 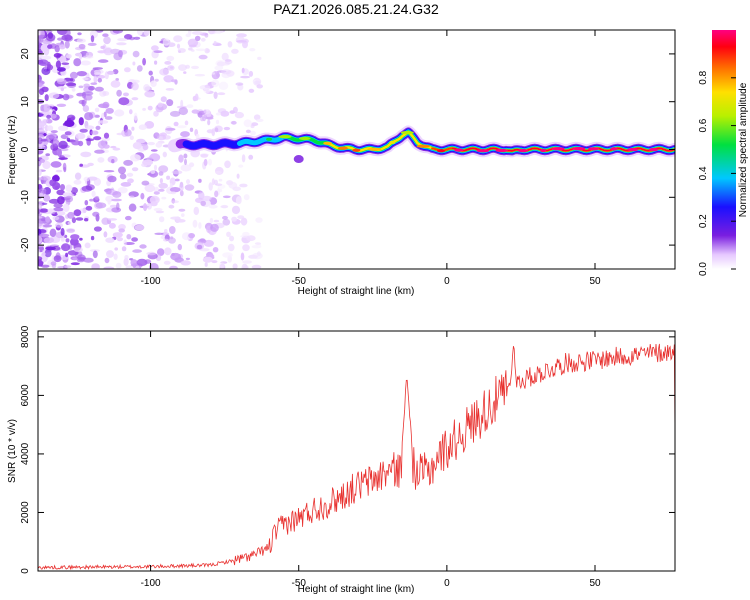 What do you see at coordinates (447, 281) in the screenshot?
I see `spectrogram-xtick-label: 0` at bounding box center [447, 281].